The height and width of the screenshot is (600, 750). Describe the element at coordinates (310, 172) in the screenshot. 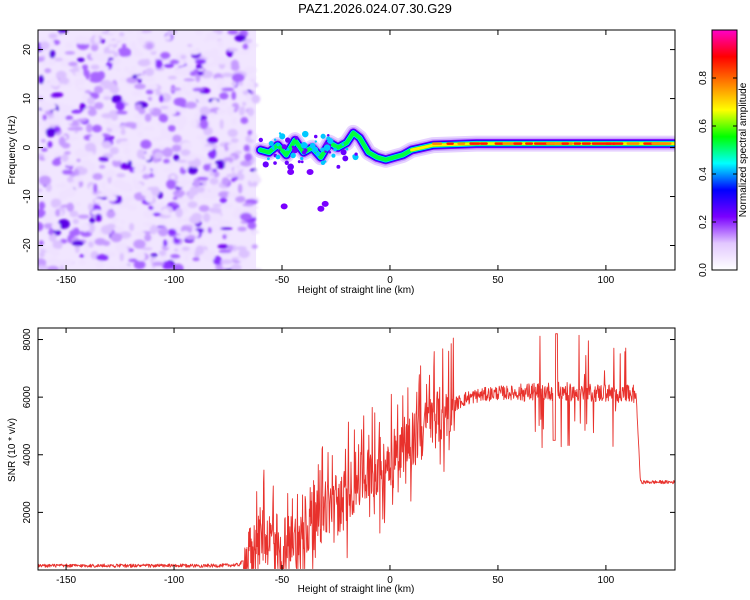

I see `ridge-blob` at that location.